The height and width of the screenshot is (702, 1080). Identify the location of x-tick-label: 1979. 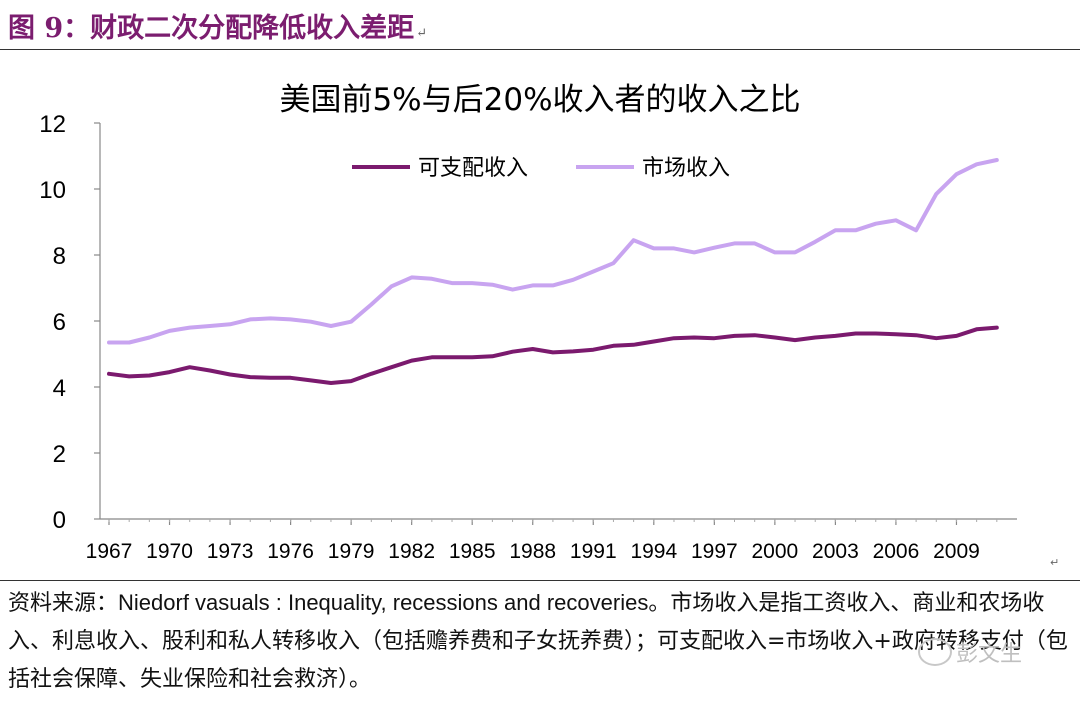
(351, 551).